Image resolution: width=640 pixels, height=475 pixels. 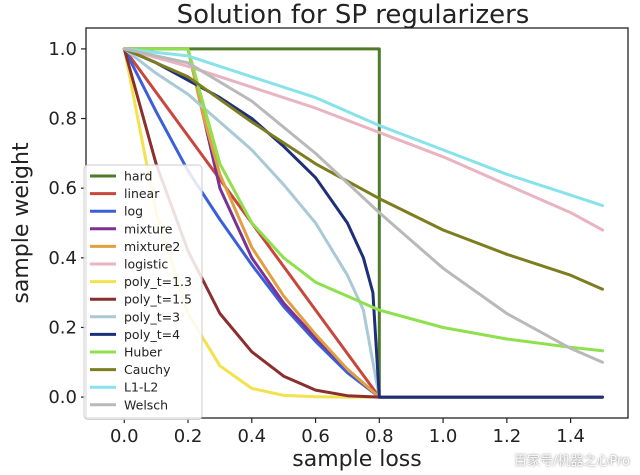 I want to click on x-tick-label: 1.0, so click(x=443, y=436).